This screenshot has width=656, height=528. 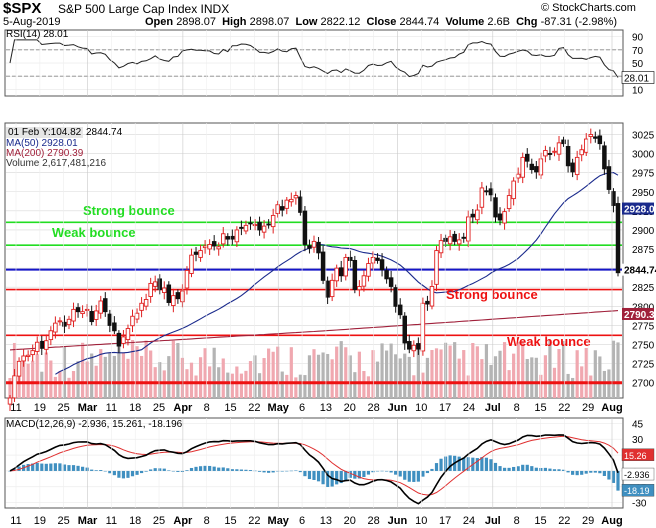 What do you see at coordinates (254, 408) in the screenshot?
I see `price-x-tick-label: 22` at bounding box center [254, 408].